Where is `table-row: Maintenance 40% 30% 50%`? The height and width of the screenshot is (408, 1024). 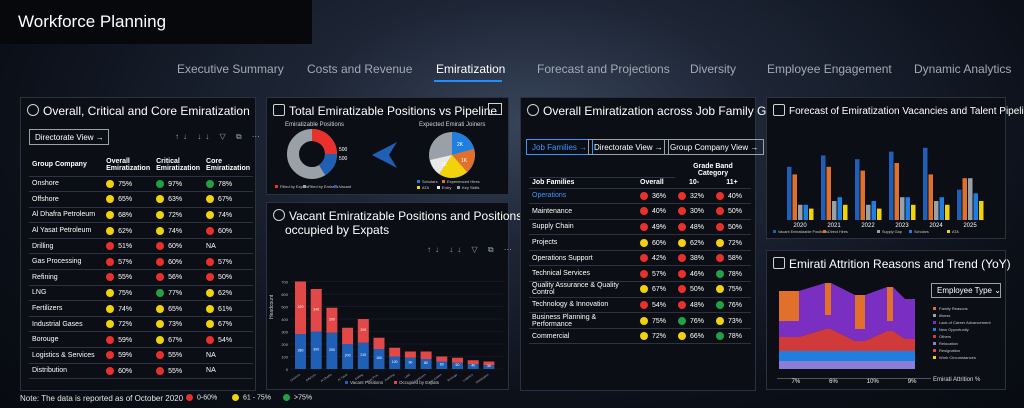 table-row: Maintenance 40% 30% 50% is located at coordinates (640, 211).